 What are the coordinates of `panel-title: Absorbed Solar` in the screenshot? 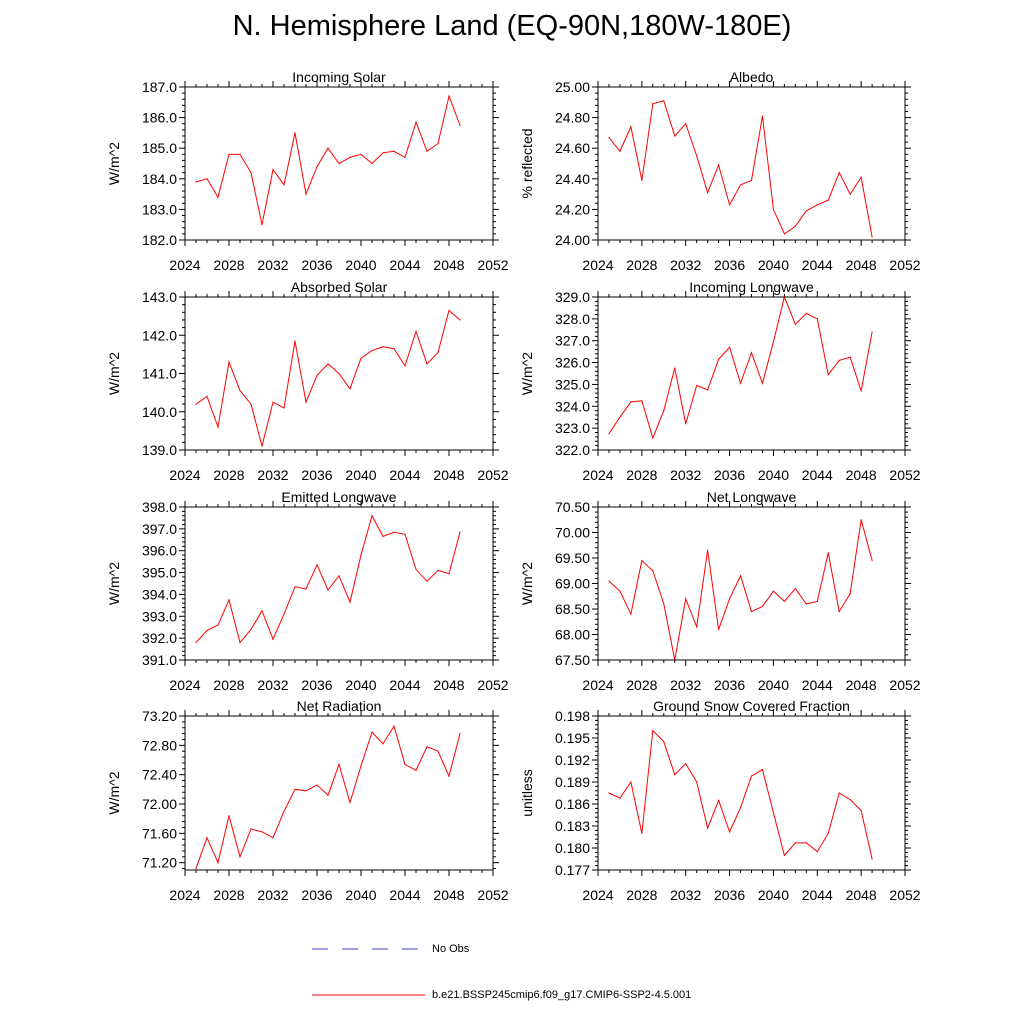 It's located at (339, 287).